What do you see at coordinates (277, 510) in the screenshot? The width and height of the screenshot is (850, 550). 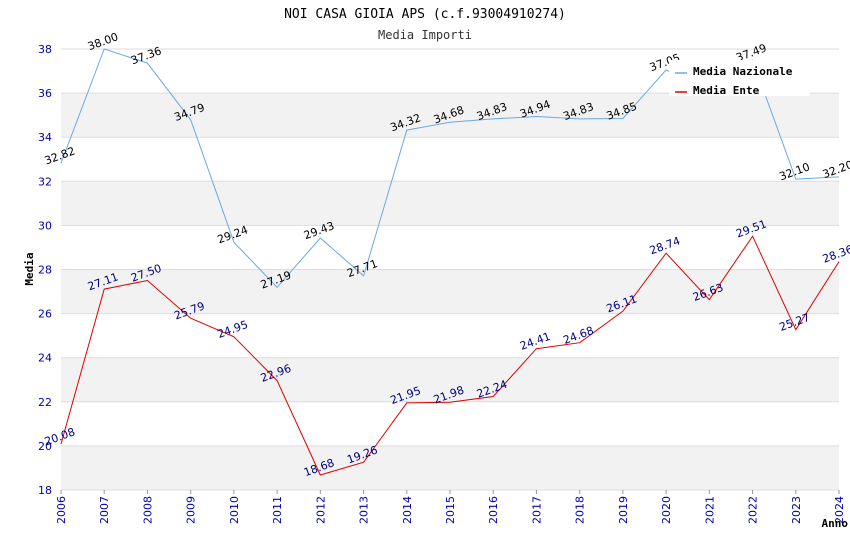 I see `x-tick-label: 2011` at bounding box center [277, 510].